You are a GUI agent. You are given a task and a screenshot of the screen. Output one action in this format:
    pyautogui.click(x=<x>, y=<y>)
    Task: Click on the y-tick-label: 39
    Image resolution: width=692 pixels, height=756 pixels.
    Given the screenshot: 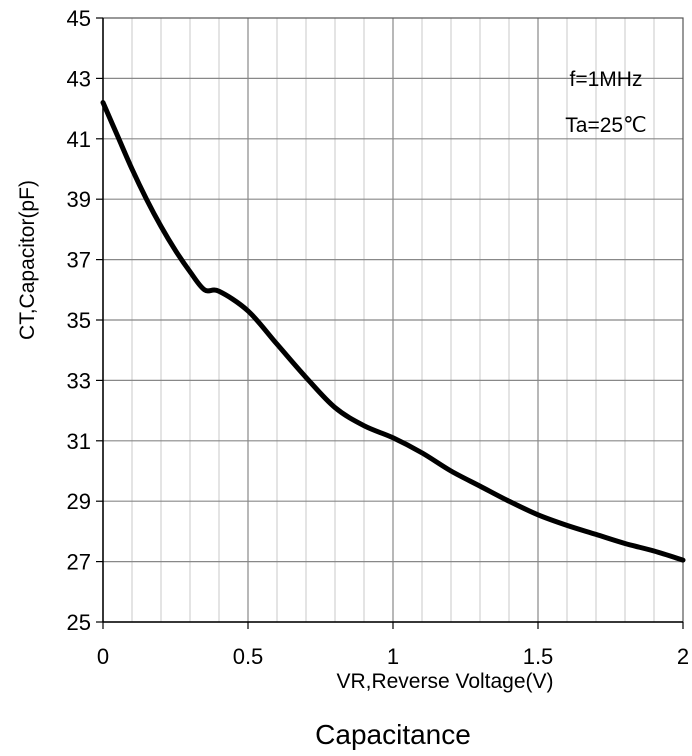 What is the action you would take?
    pyautogui.click(x=79, y=199)
    